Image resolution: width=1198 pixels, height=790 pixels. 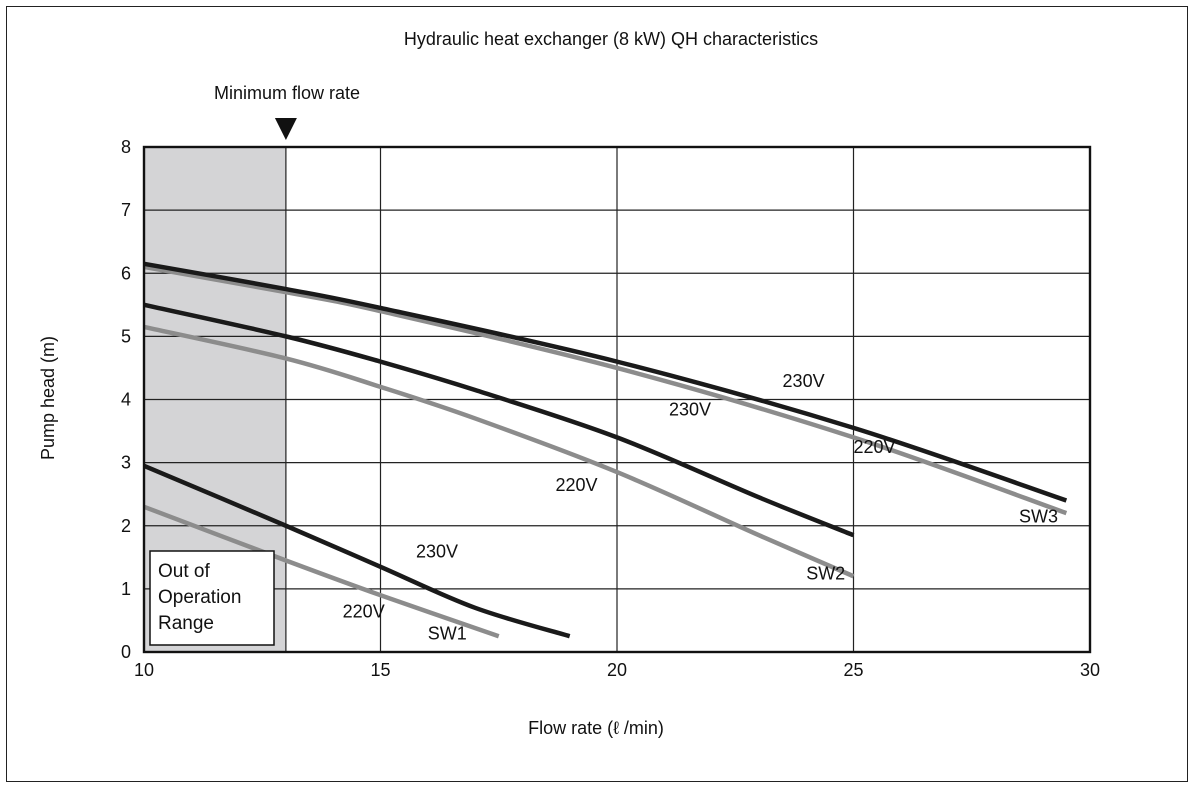 I want to click on out-of-range-label-line: Operation, so click(x=199, y=597).